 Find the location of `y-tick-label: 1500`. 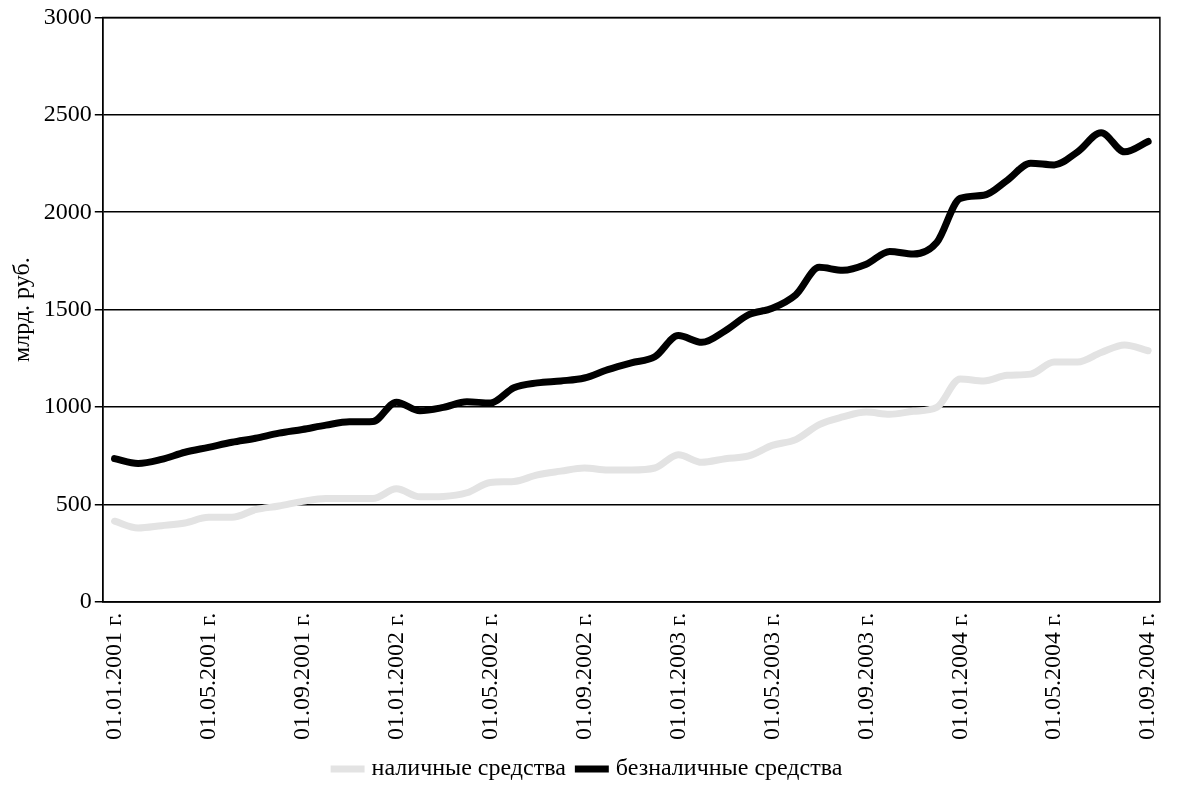

y-tick-label: 1500 is located at coordinates (67, 307).